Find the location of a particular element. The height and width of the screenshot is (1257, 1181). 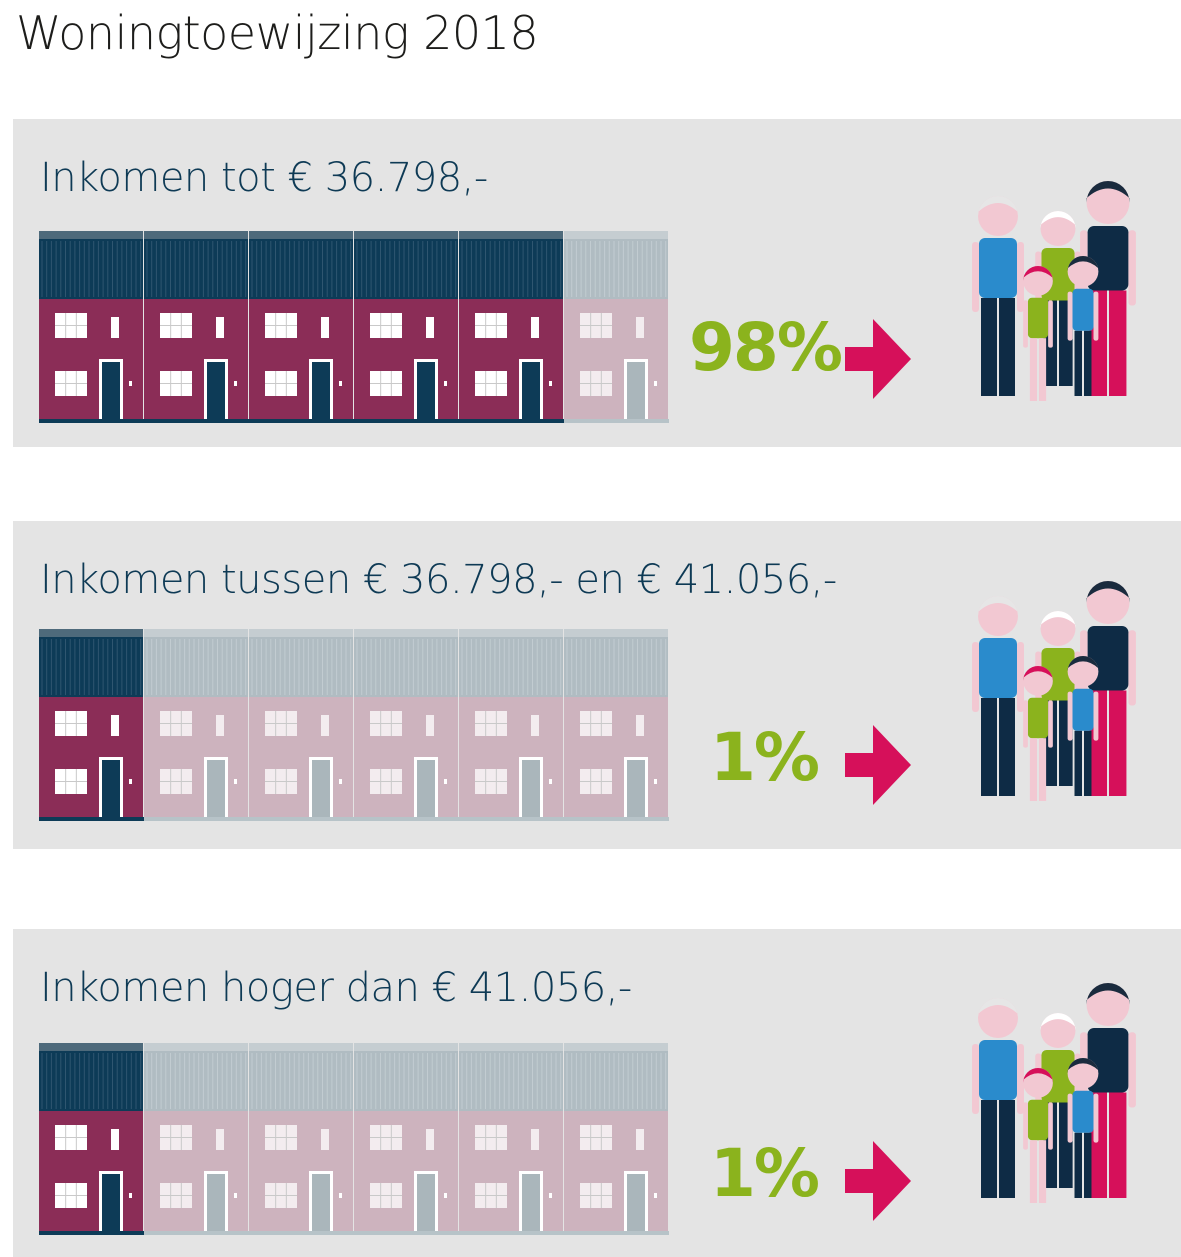

income-label: Inkomen tussen € 36.798,- en € 41.056,- is located at coordinates (438, 580).